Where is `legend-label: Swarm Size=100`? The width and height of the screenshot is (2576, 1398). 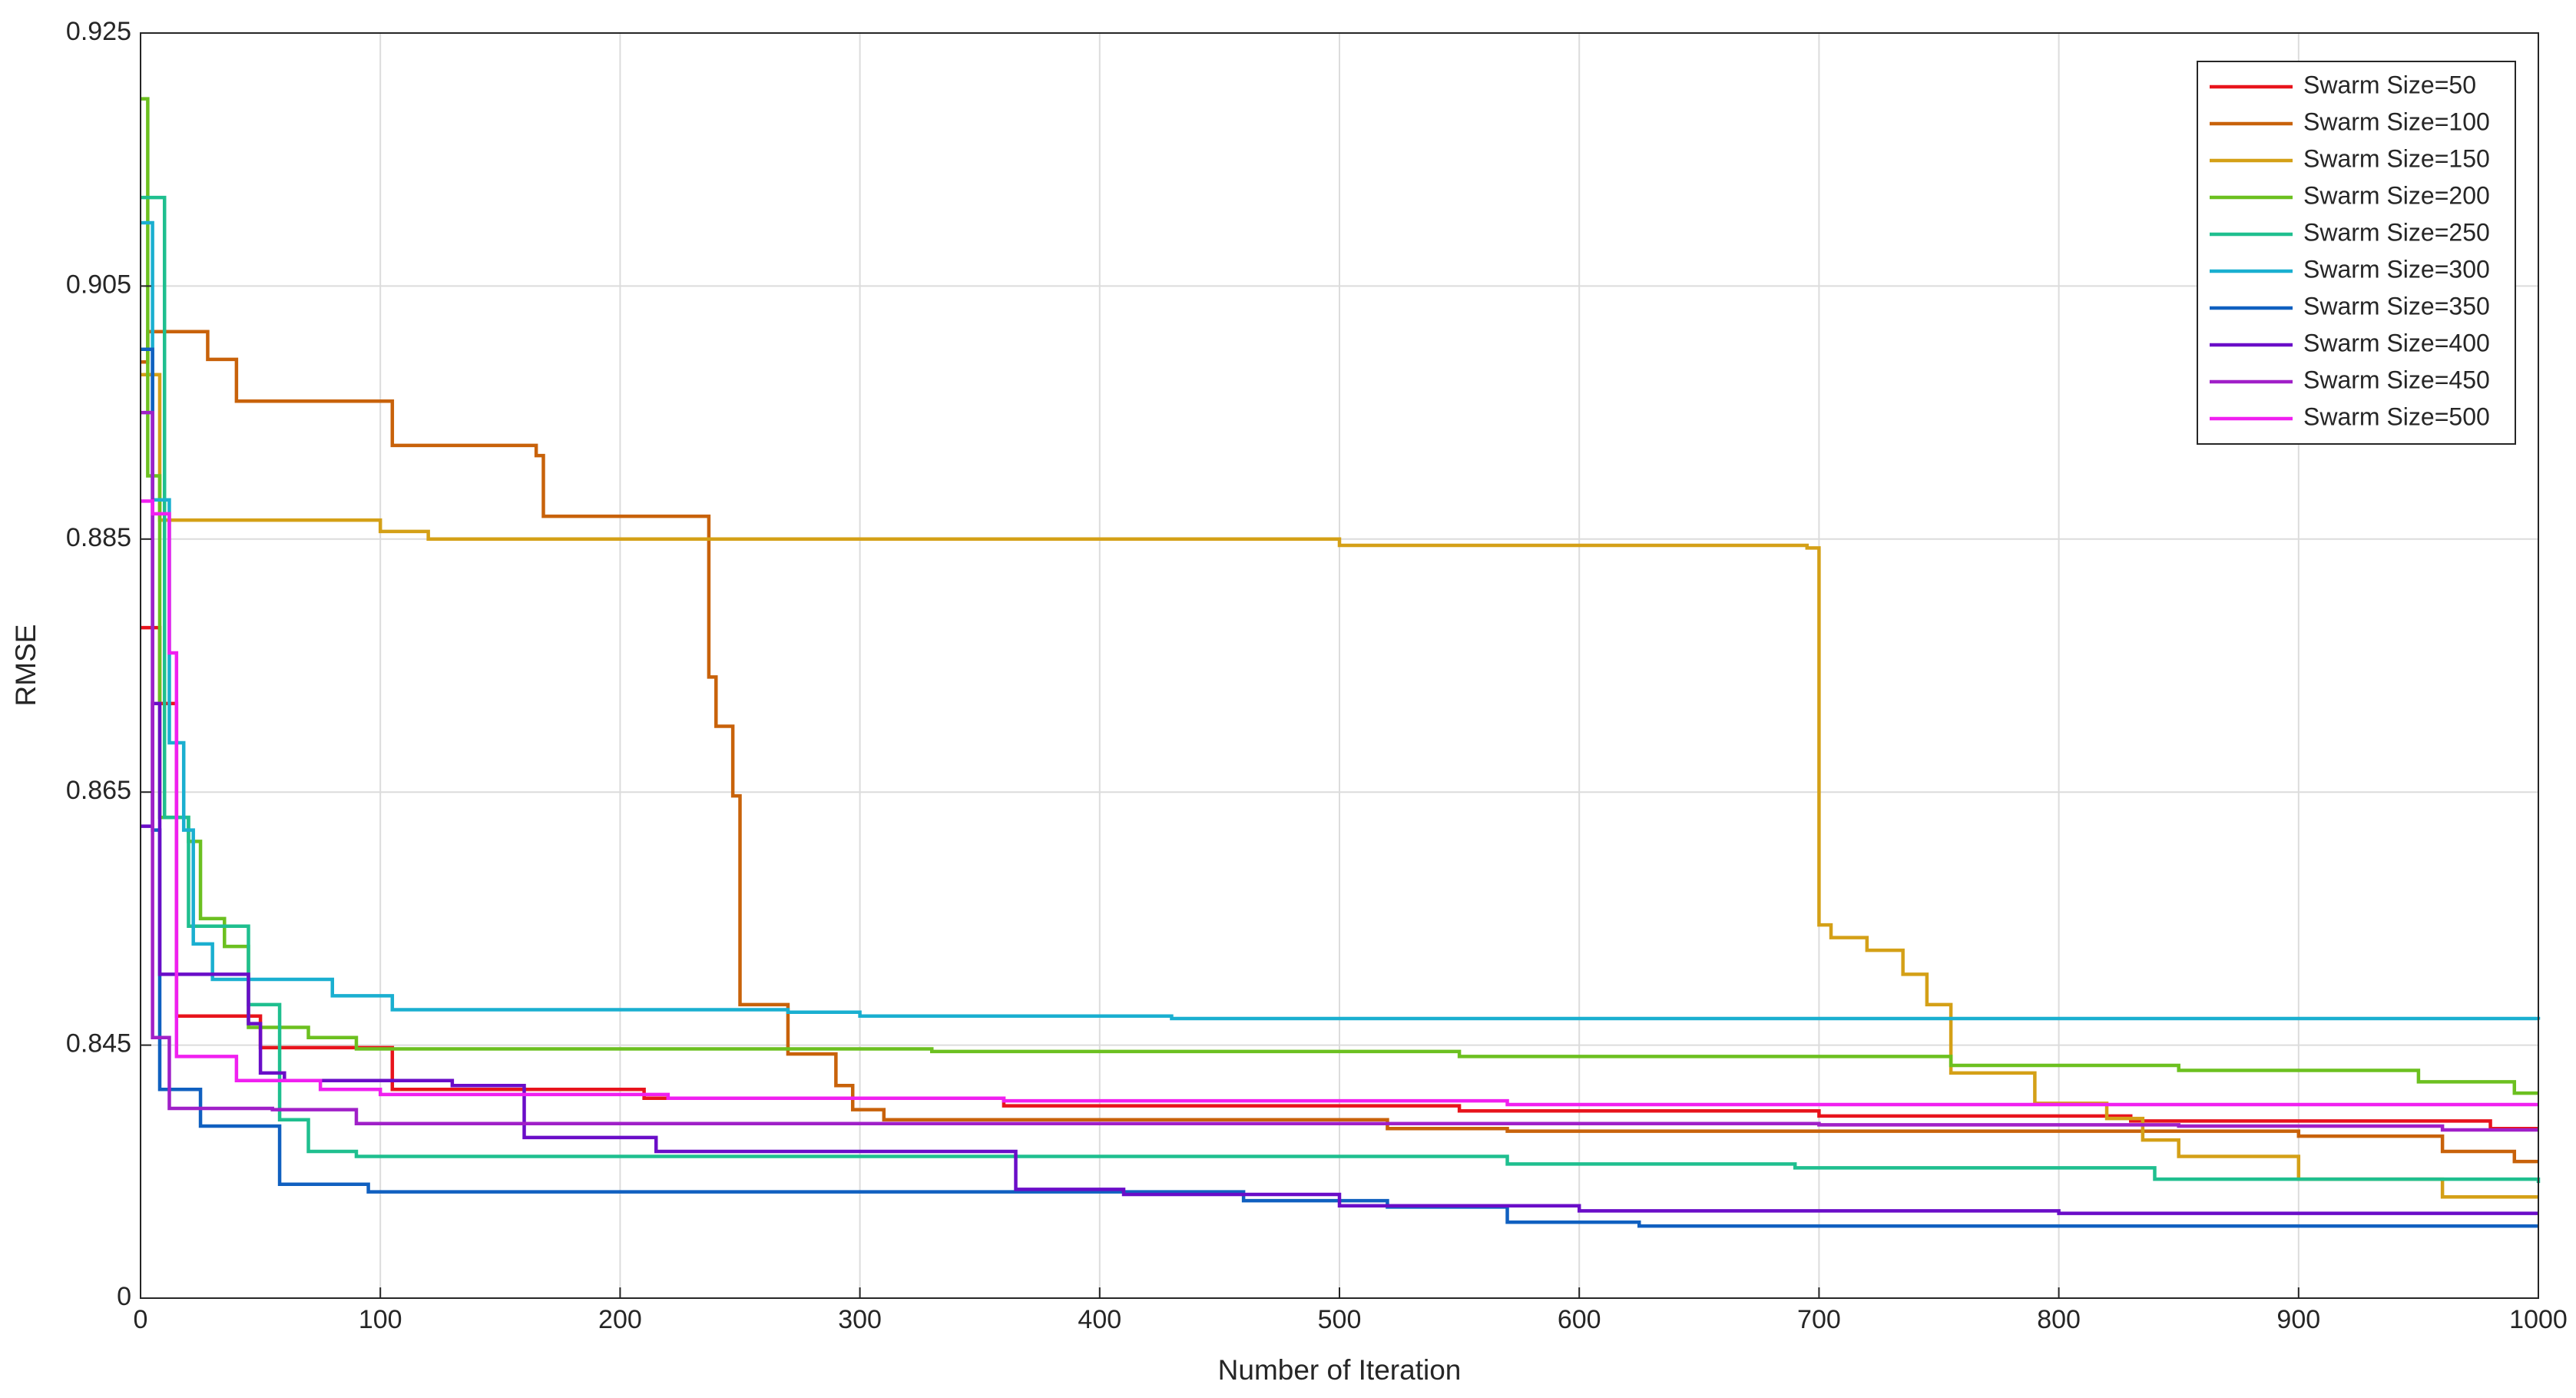
legend-label: Swarm Size=100 is located at coordinates (2396, 121).